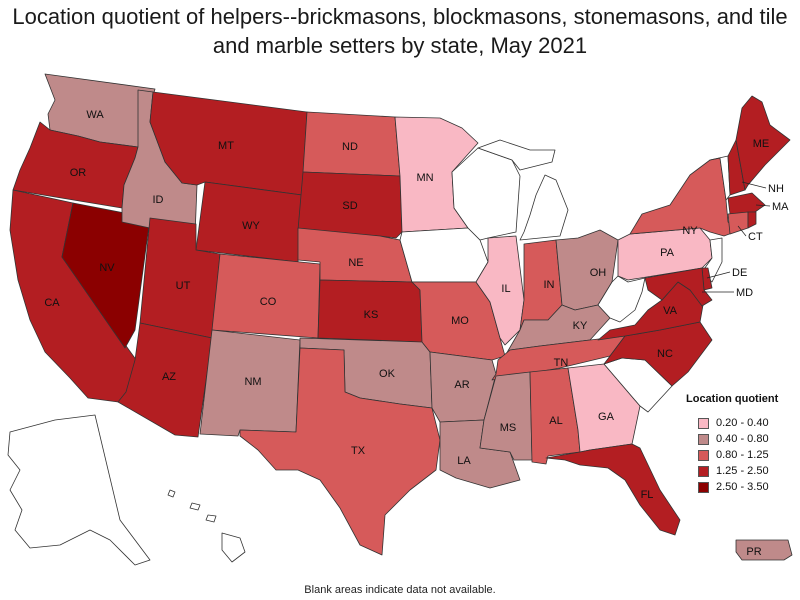 The width and height of the screenshot is (800, 600). I want to click on label-CO: CO, so click(268, 302).